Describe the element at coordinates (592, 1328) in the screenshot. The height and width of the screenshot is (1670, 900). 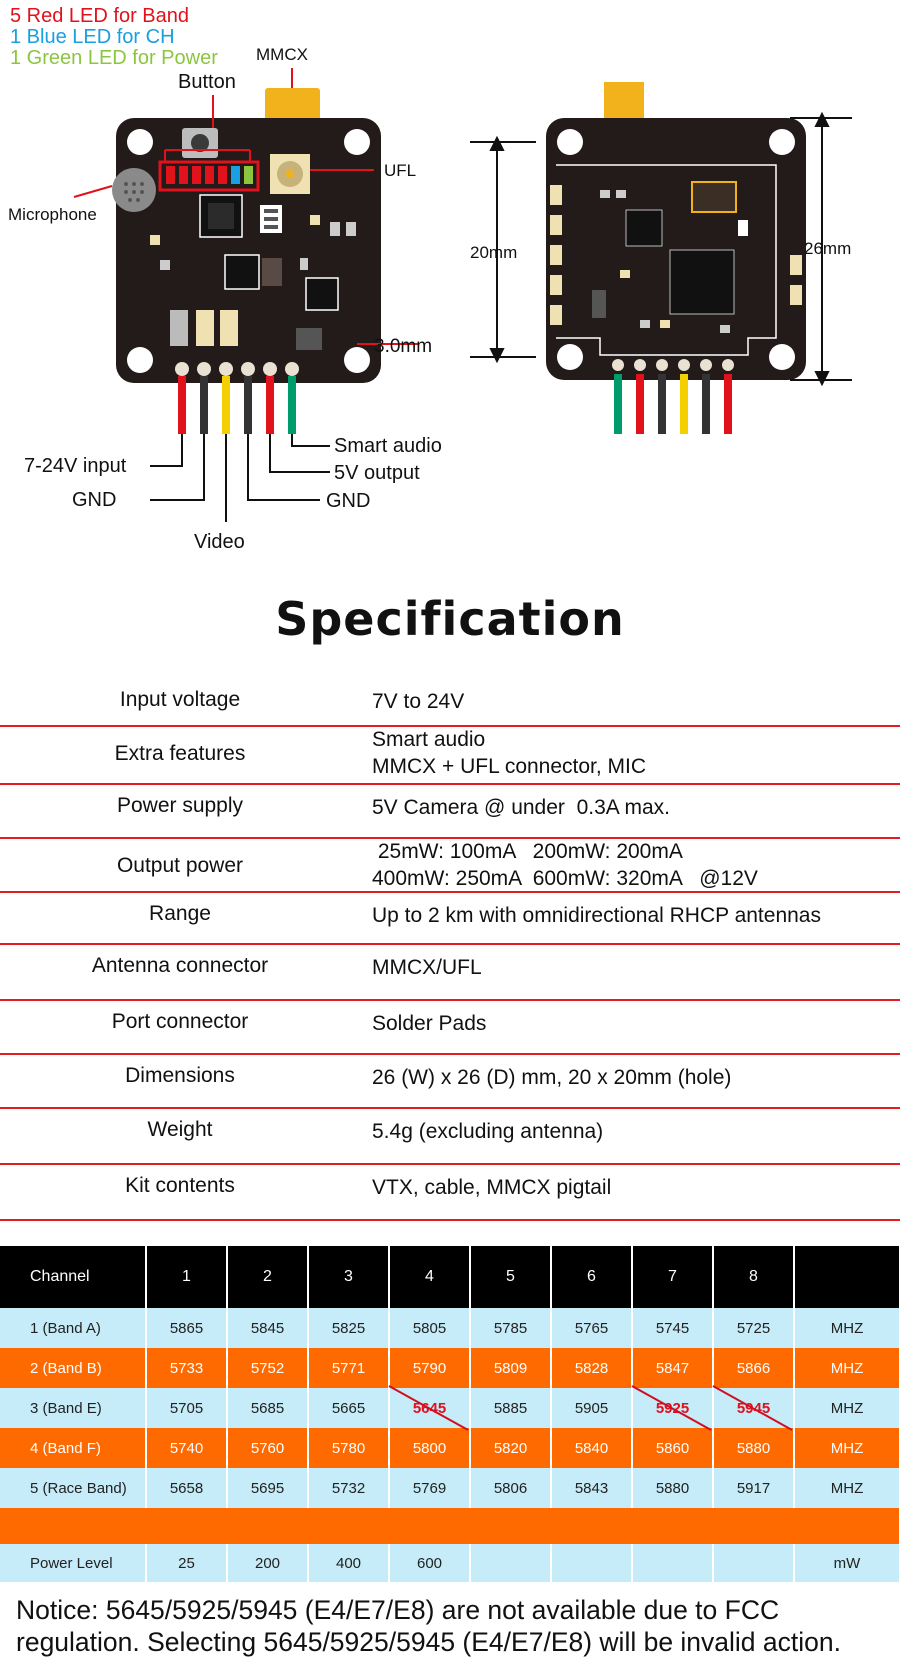
I see `frequency-cell: 5765` at that location.